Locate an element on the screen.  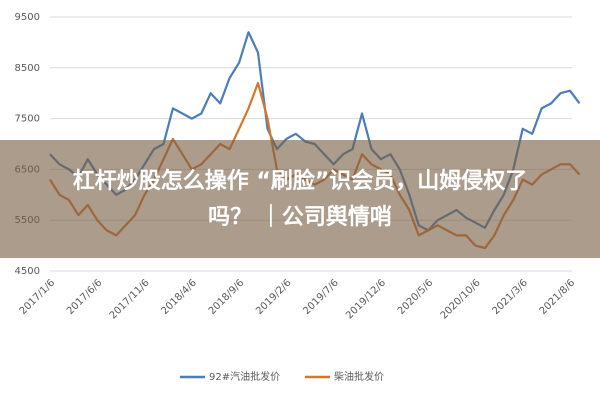
x-tick-label: 2019/7/6 is located at coordinates (321, 297).